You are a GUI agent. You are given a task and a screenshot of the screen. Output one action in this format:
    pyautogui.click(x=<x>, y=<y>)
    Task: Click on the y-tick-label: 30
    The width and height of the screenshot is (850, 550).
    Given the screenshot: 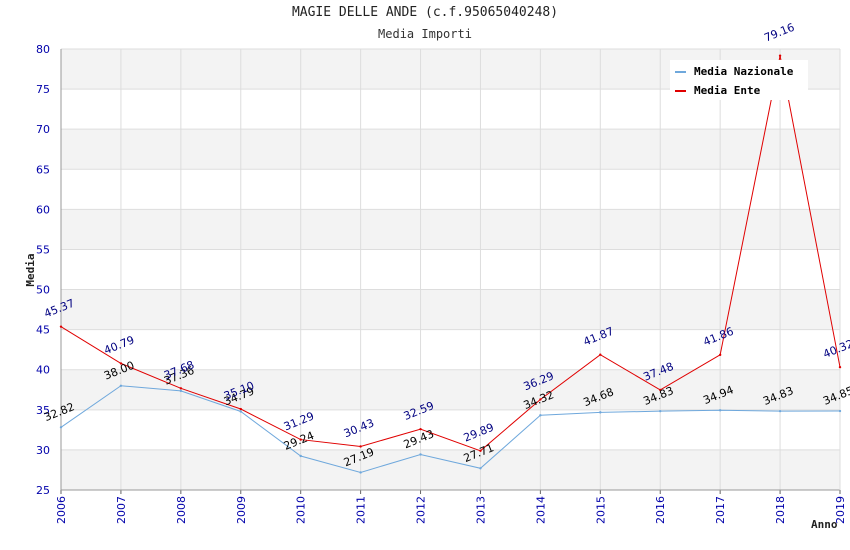 What is the action you would take?
    pyautogui.click(x=43, y=450)
    